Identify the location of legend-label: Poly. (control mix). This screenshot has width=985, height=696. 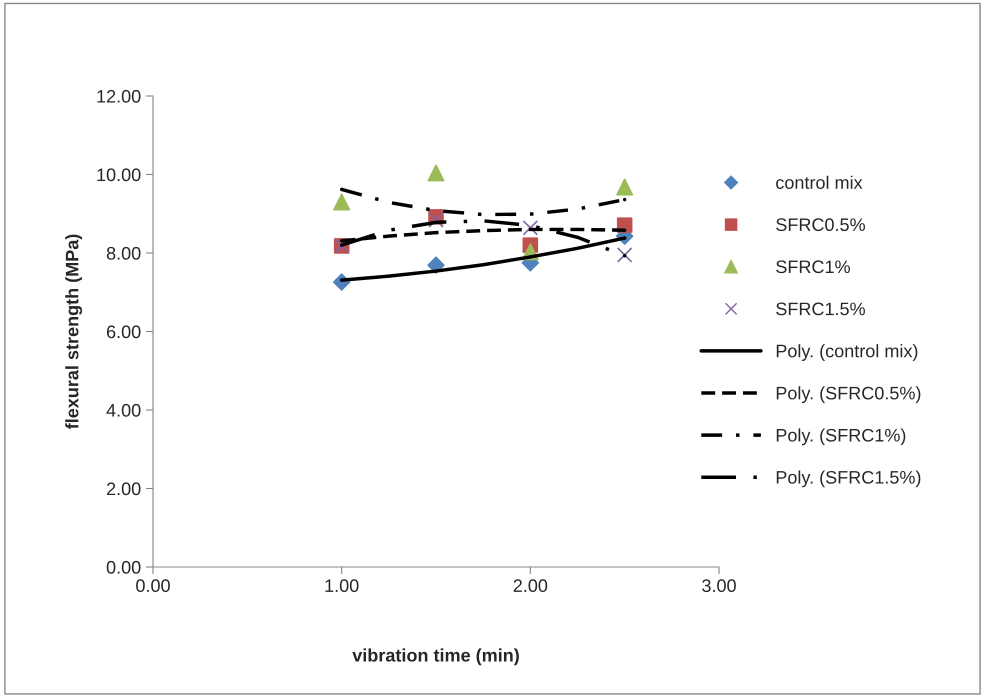
(847, 352).